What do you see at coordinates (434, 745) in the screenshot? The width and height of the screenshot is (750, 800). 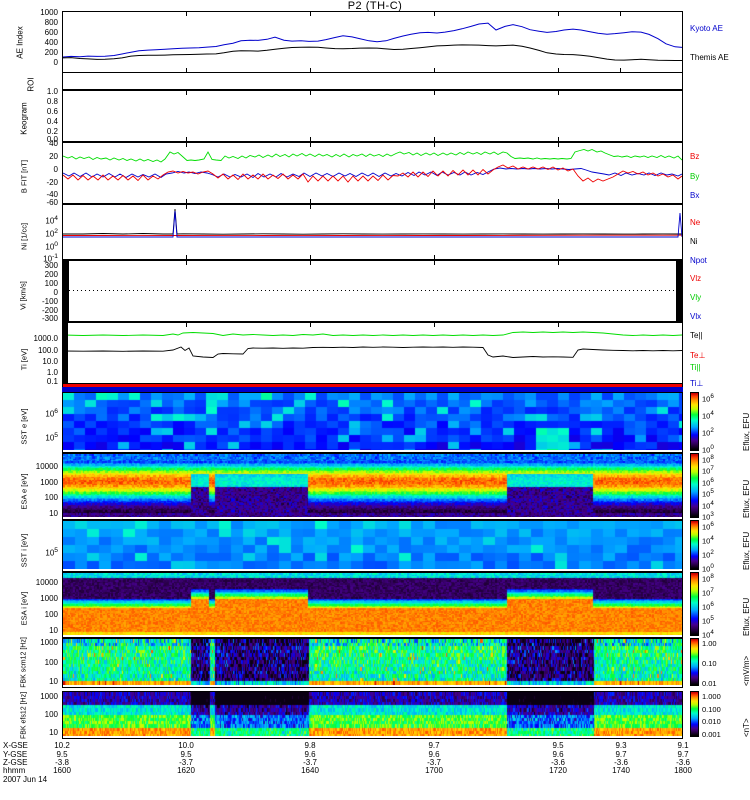 I see `axis-value-x-gse-3: 9.7` at bounding box center [434, 745].